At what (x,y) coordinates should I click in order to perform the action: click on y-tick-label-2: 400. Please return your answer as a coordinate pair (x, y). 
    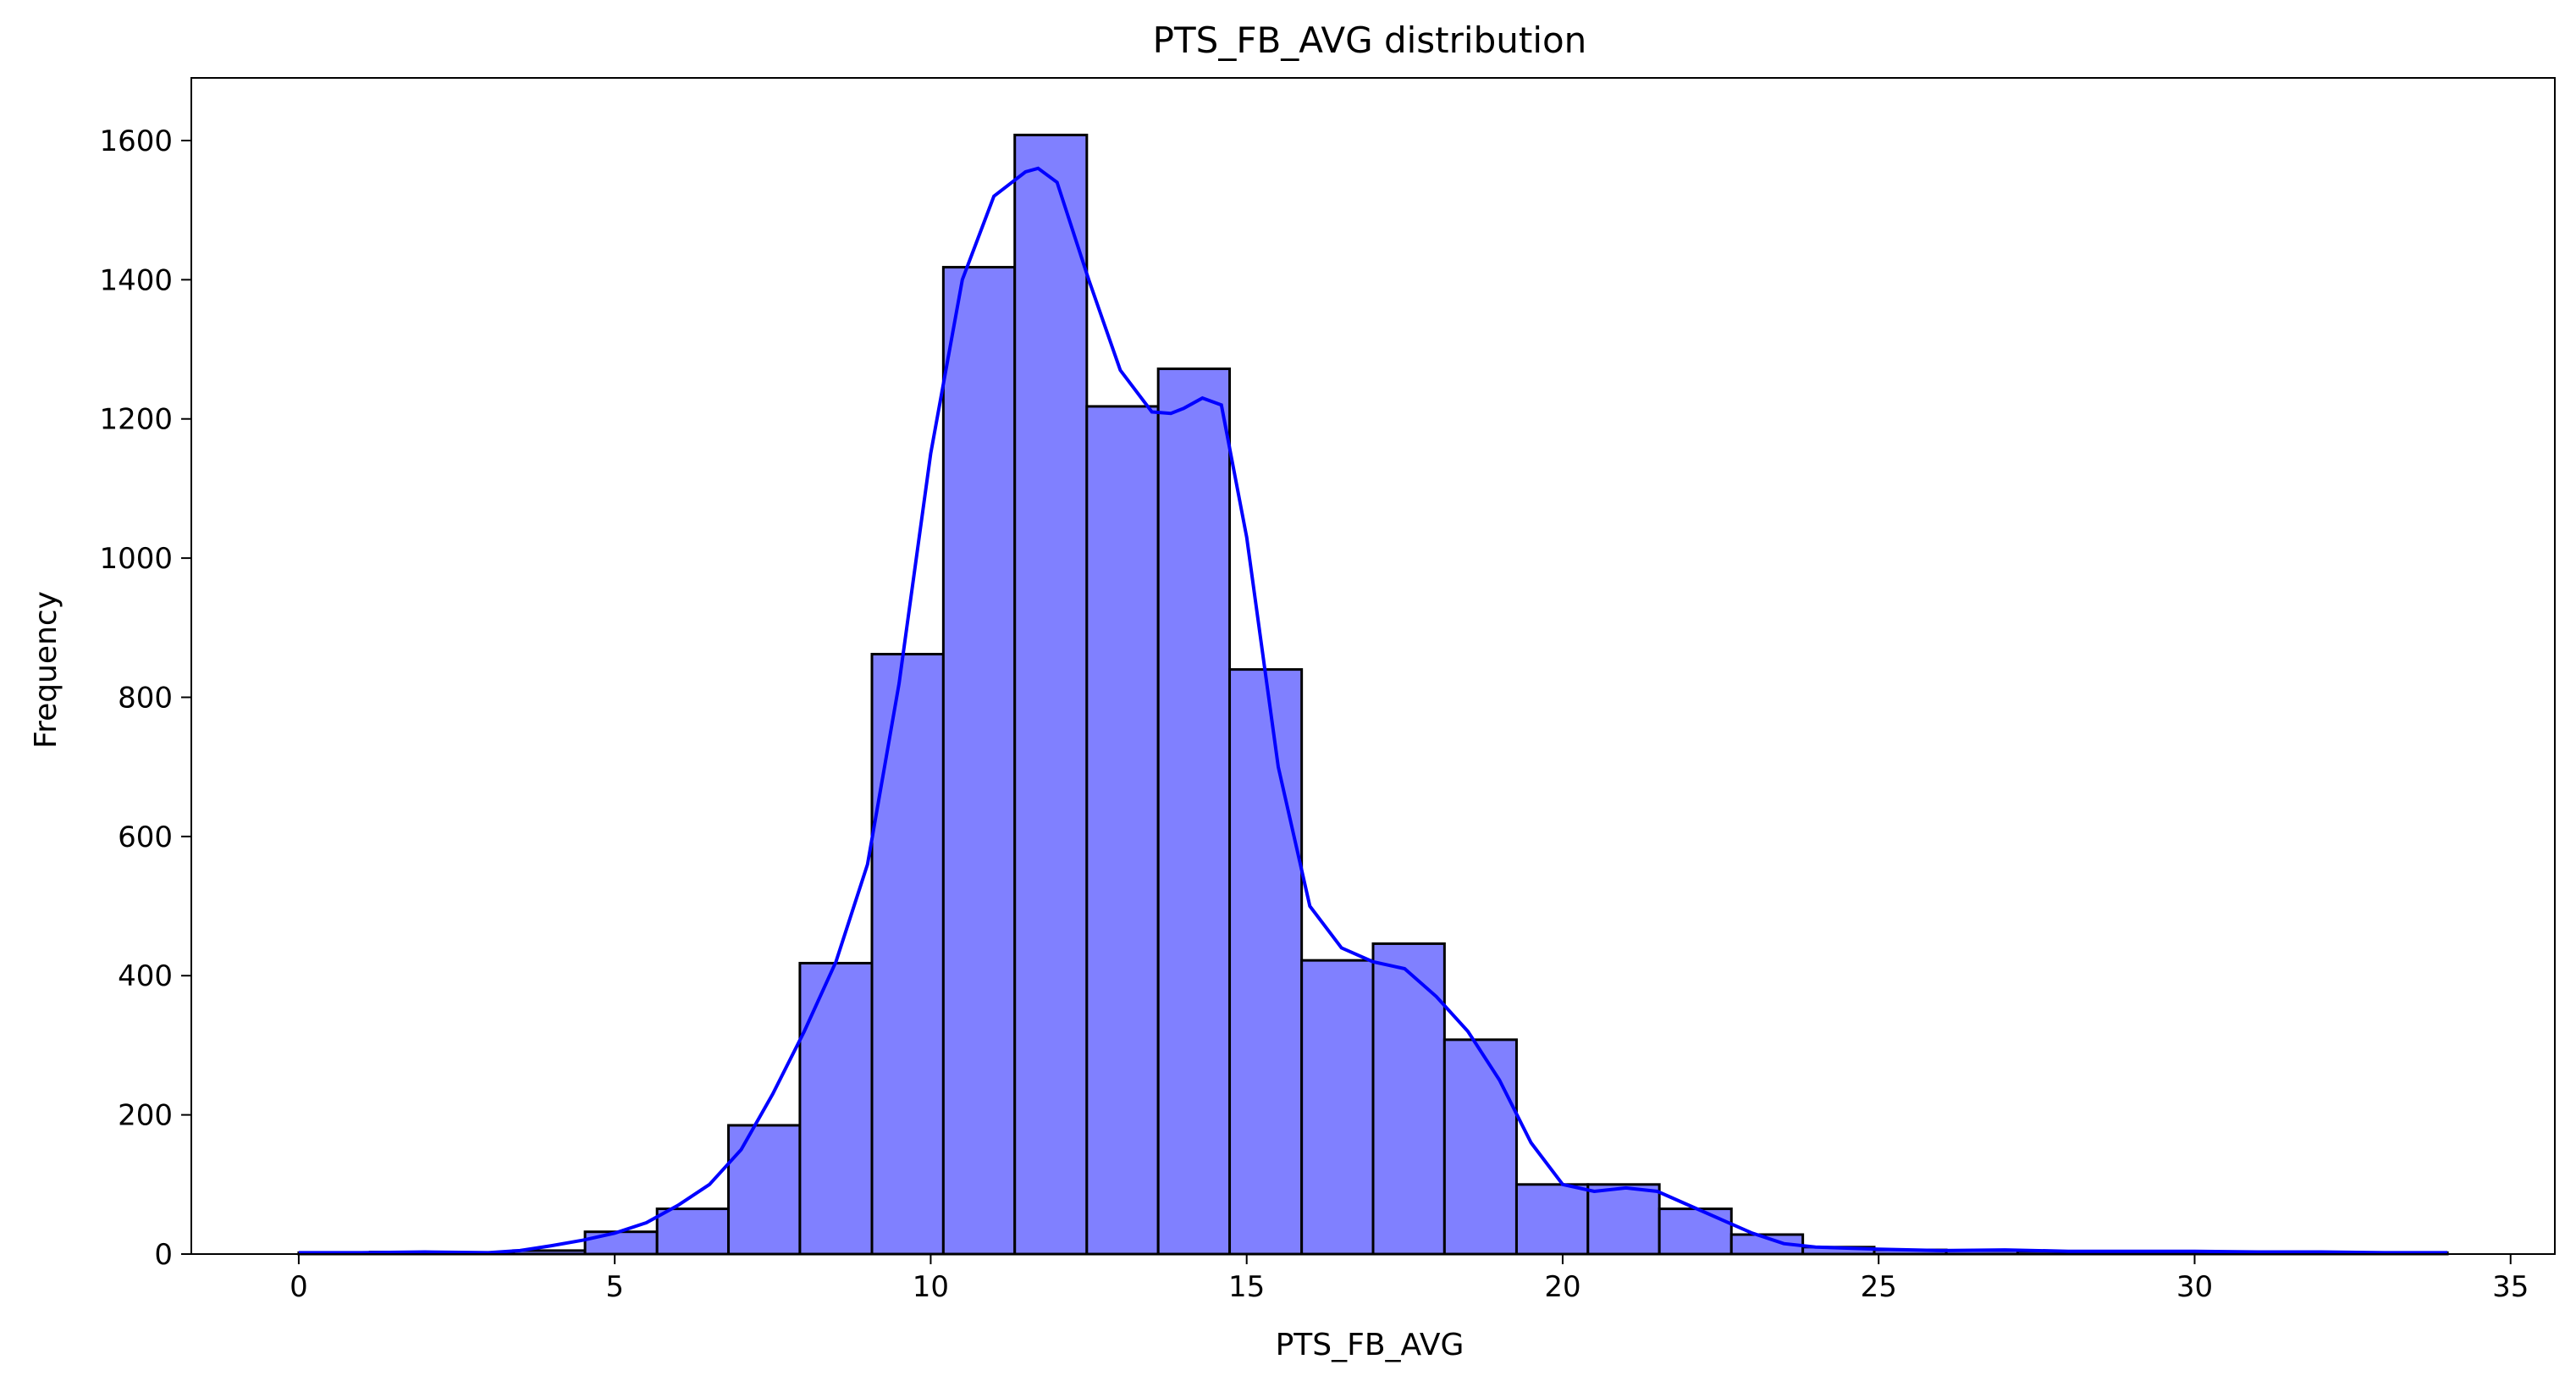
    Looking at the image, I should click on (146, 976).